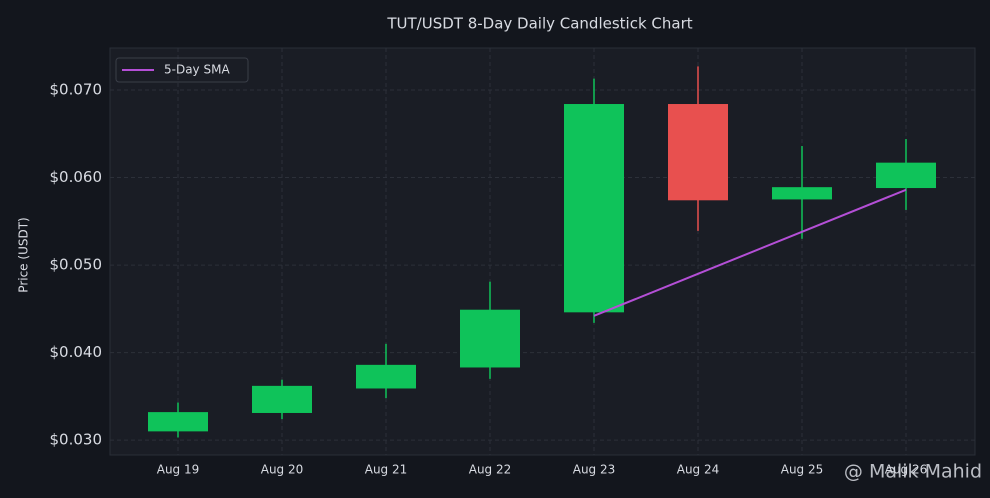  I want to click on chart-title: TUT/USDT 8-Day Daily Candlestick Chart, so click(539, 24).